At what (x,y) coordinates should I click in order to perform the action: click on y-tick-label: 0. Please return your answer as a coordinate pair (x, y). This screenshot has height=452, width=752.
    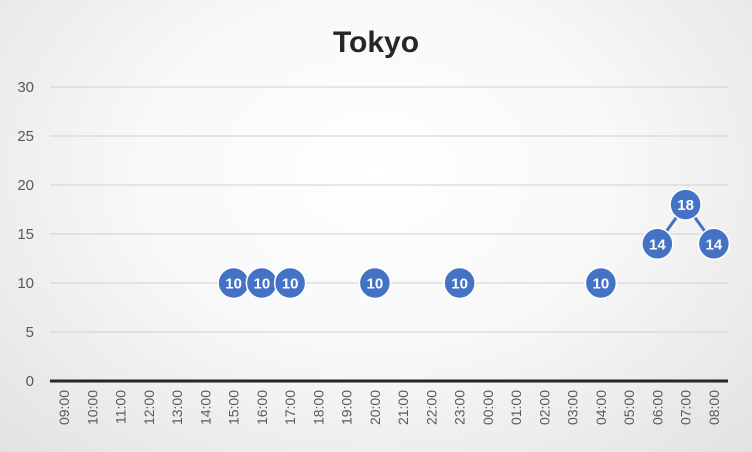
    Looking at the image, I should click on (30, 381).